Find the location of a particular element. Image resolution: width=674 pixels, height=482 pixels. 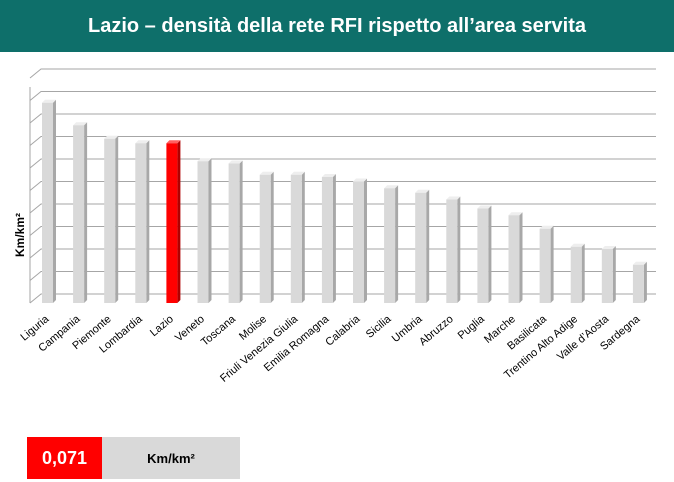

value-box: 0,071 Km/km² is located at coordinates (133, 458).